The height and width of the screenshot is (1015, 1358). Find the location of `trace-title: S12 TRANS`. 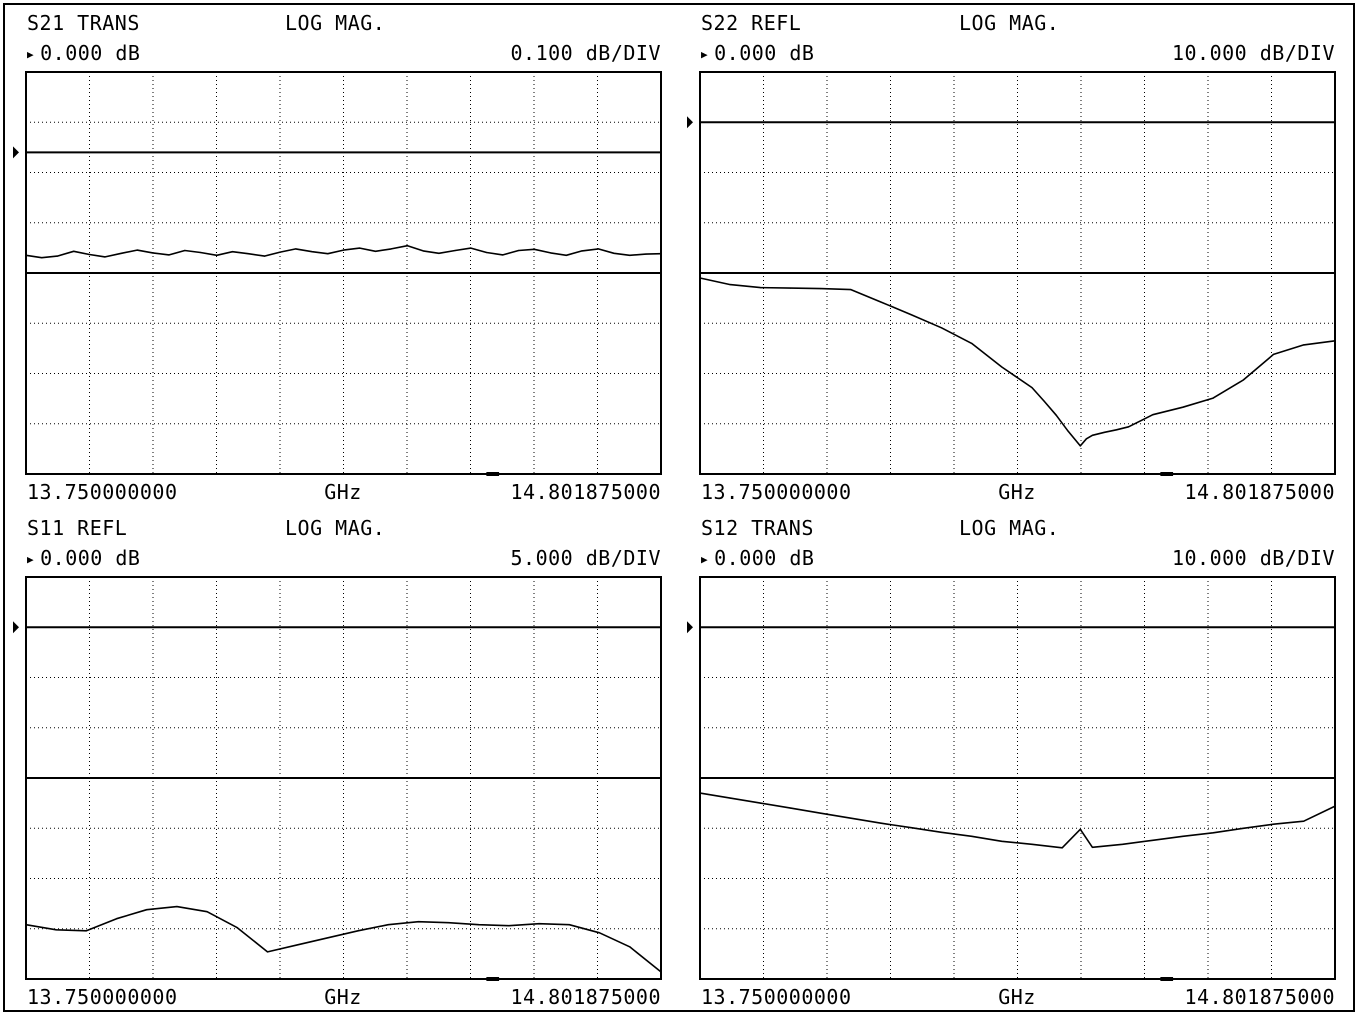

trace-title: S12 TRANS is located at coordinates (757, 528).